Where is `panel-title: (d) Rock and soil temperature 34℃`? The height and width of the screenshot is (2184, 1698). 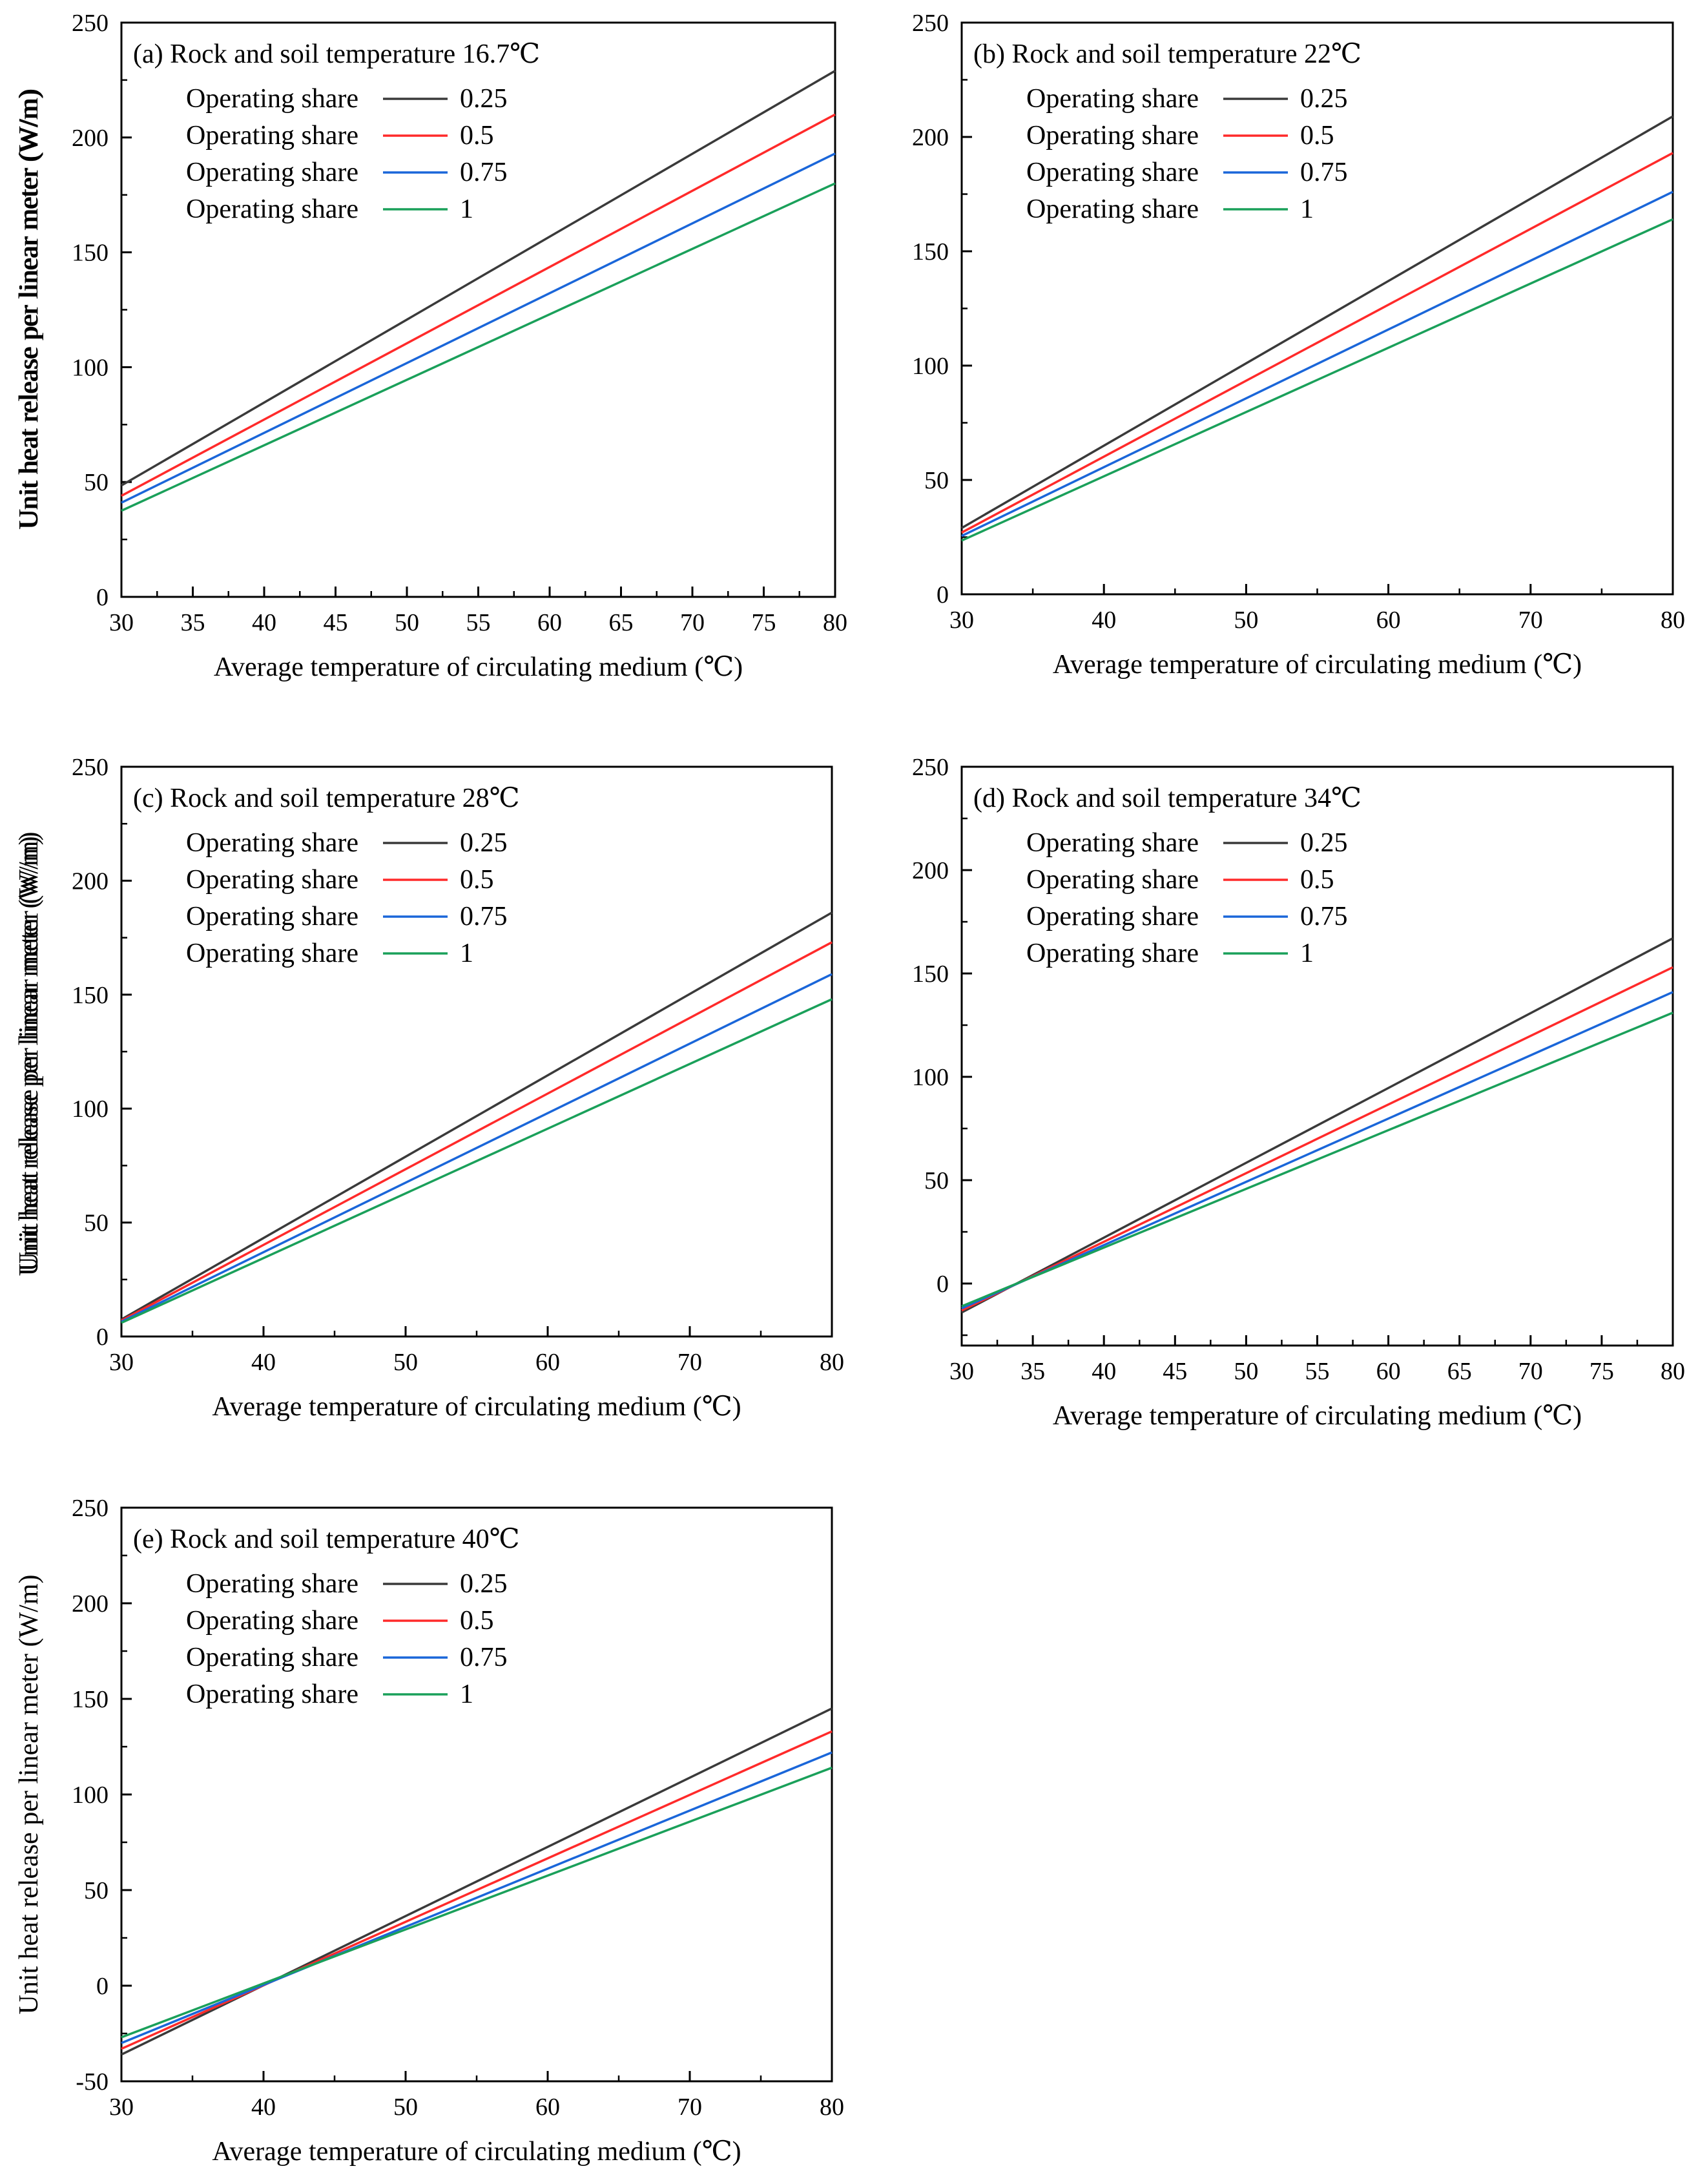
panel-title: (d) Rock and soil temperature 34℃ is located at coordinates (1167, 798).